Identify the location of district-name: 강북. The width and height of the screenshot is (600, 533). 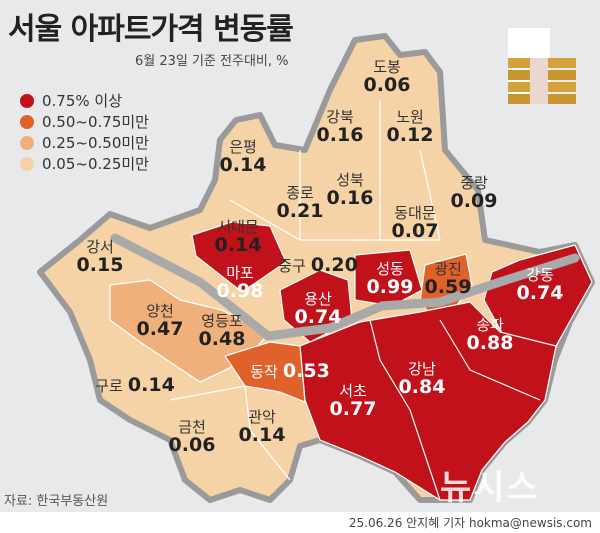
(340, 117).